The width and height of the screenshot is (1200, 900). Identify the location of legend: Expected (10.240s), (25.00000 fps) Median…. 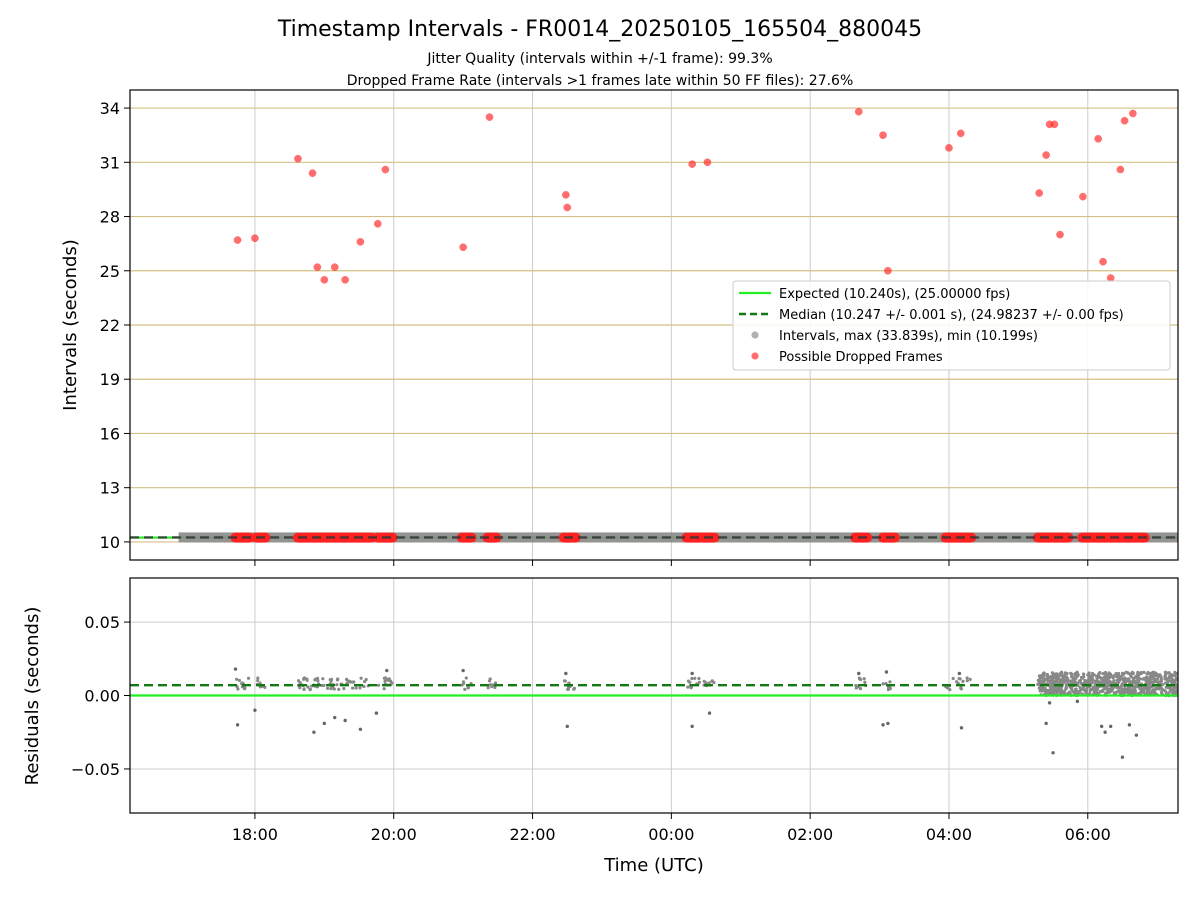
(951, 325).